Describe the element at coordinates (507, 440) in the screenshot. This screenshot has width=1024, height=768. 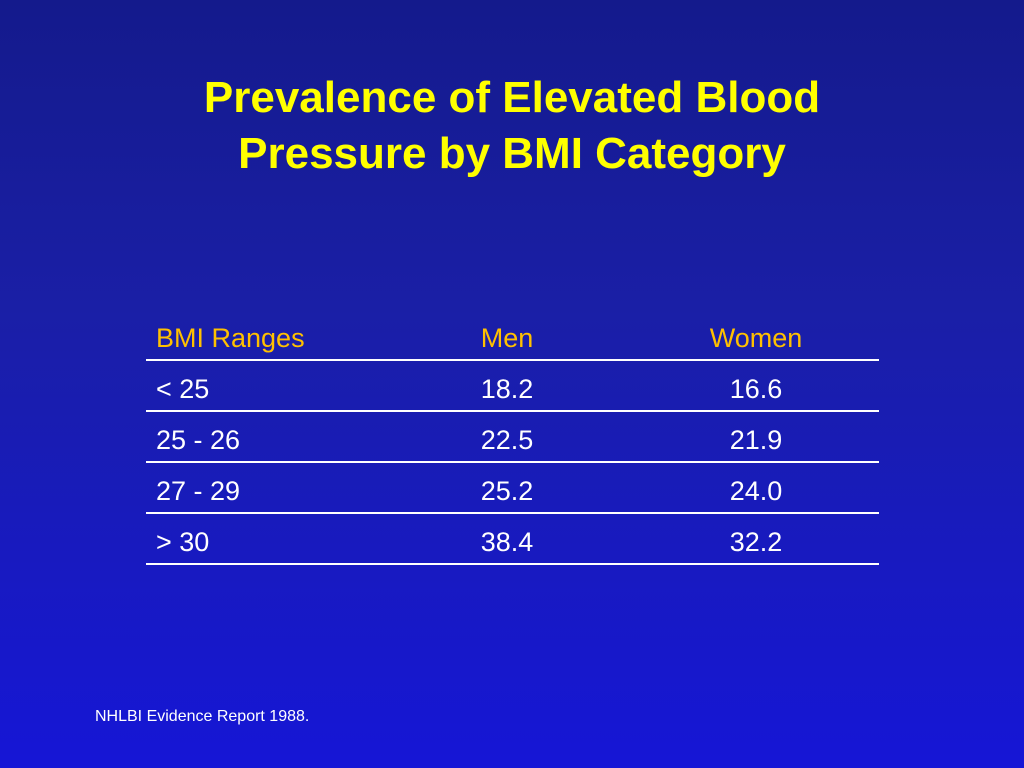
I see `men-value-cell: 22.5` at that location.